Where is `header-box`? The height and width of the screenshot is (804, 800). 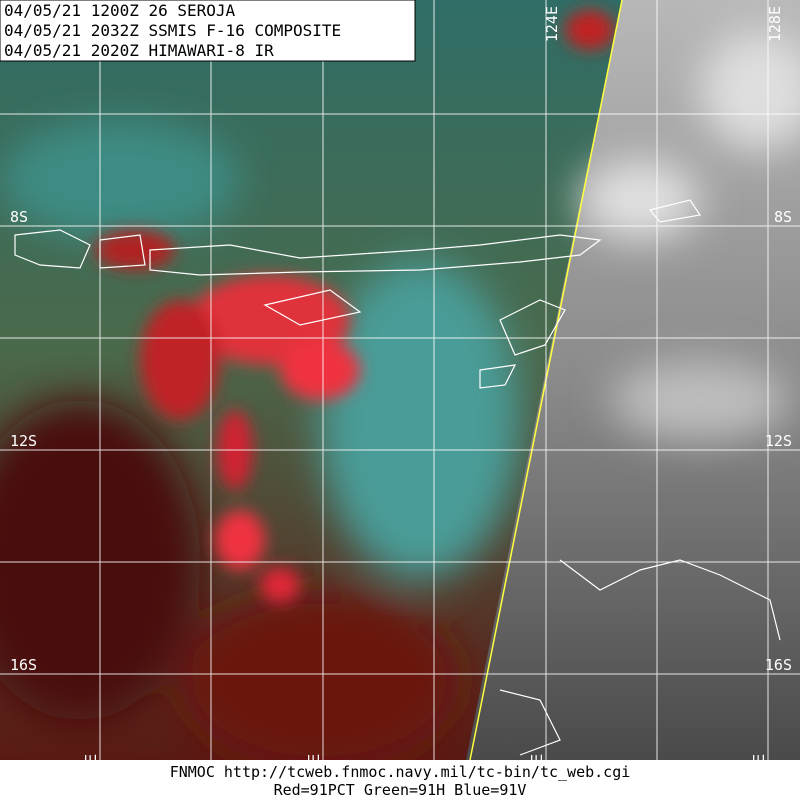 header-box is located at coordinates (208, 31).